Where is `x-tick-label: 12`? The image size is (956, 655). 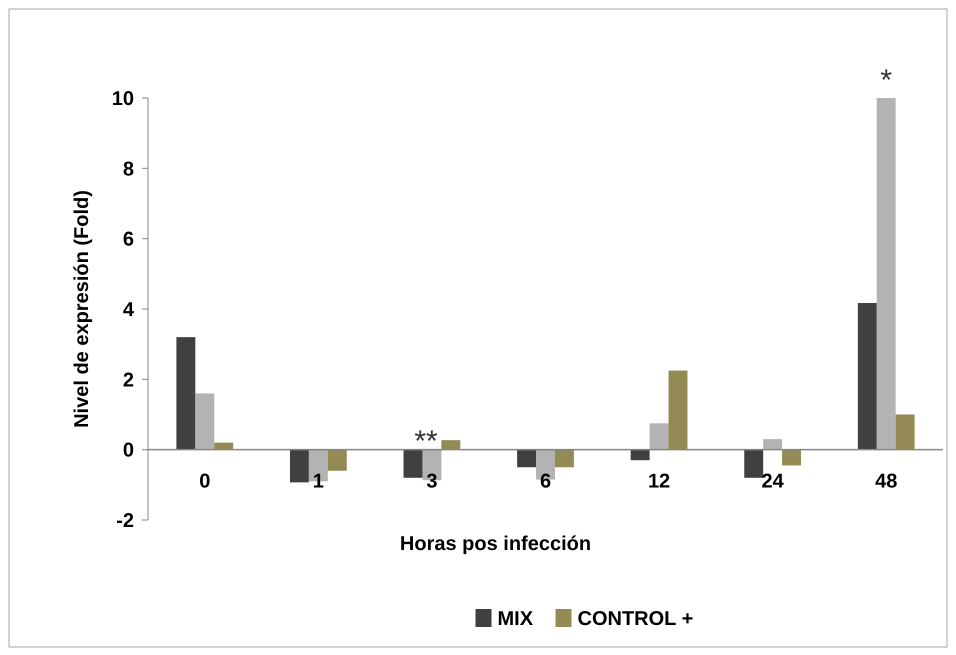 x-tick-label: 12 is located at coordinates (659, 481).